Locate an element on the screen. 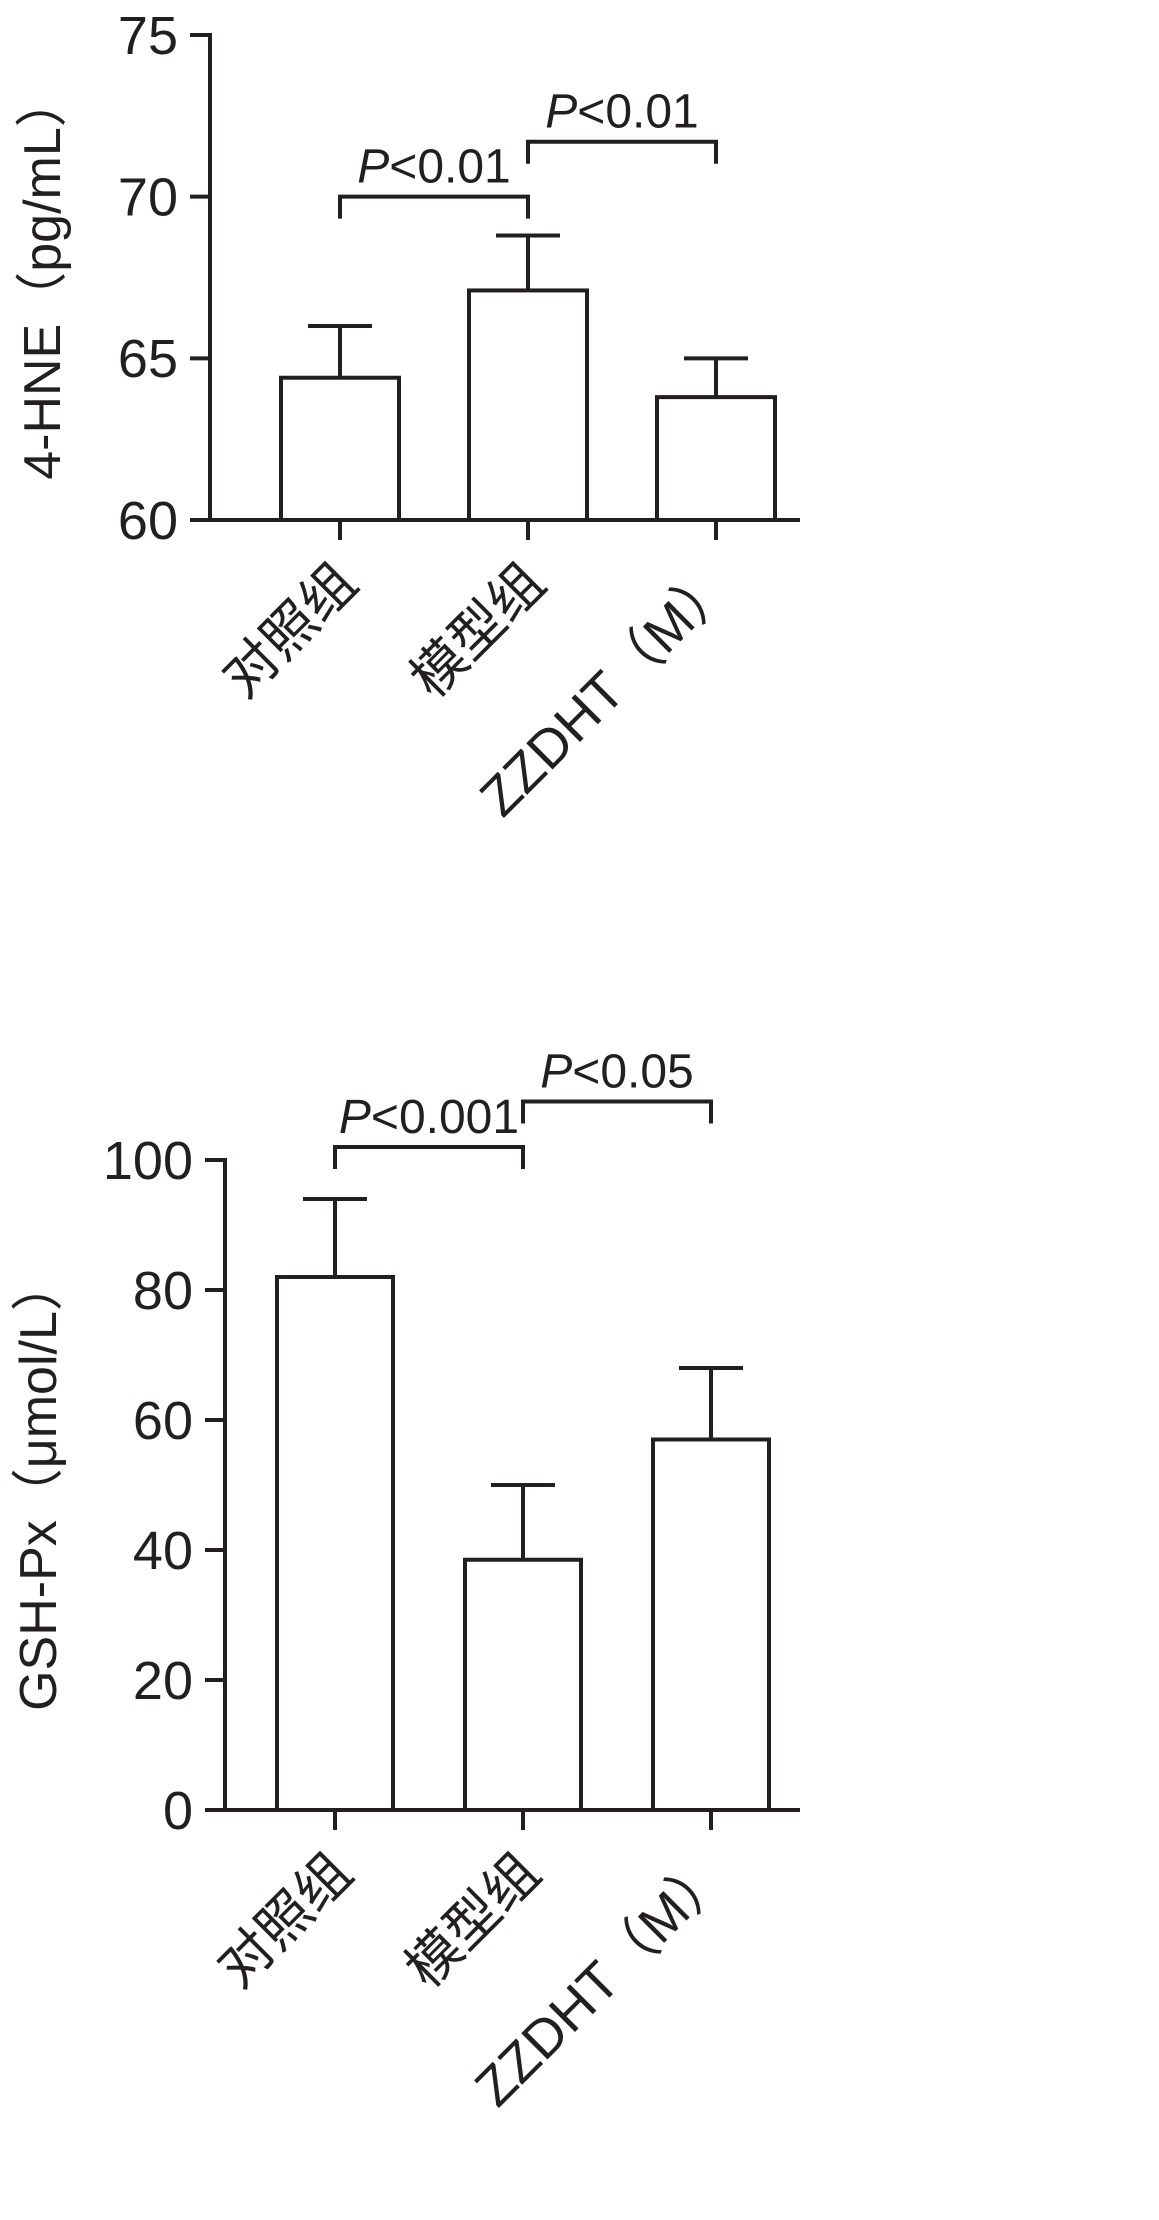  significance-label: P<0.05 is located at coordinates (616, 1072).